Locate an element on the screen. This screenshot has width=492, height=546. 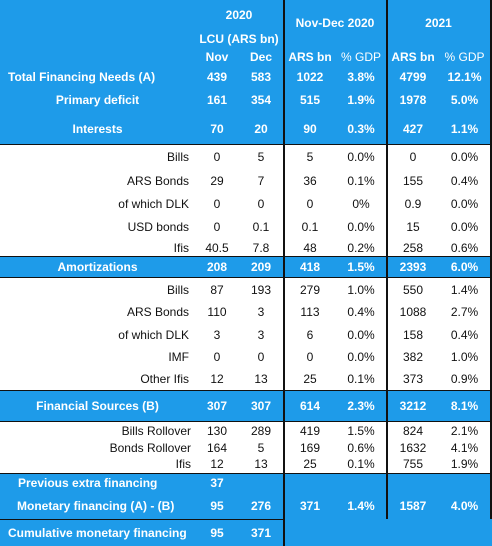
cell-y-ars: 550 is located at coordinates (413, 289).